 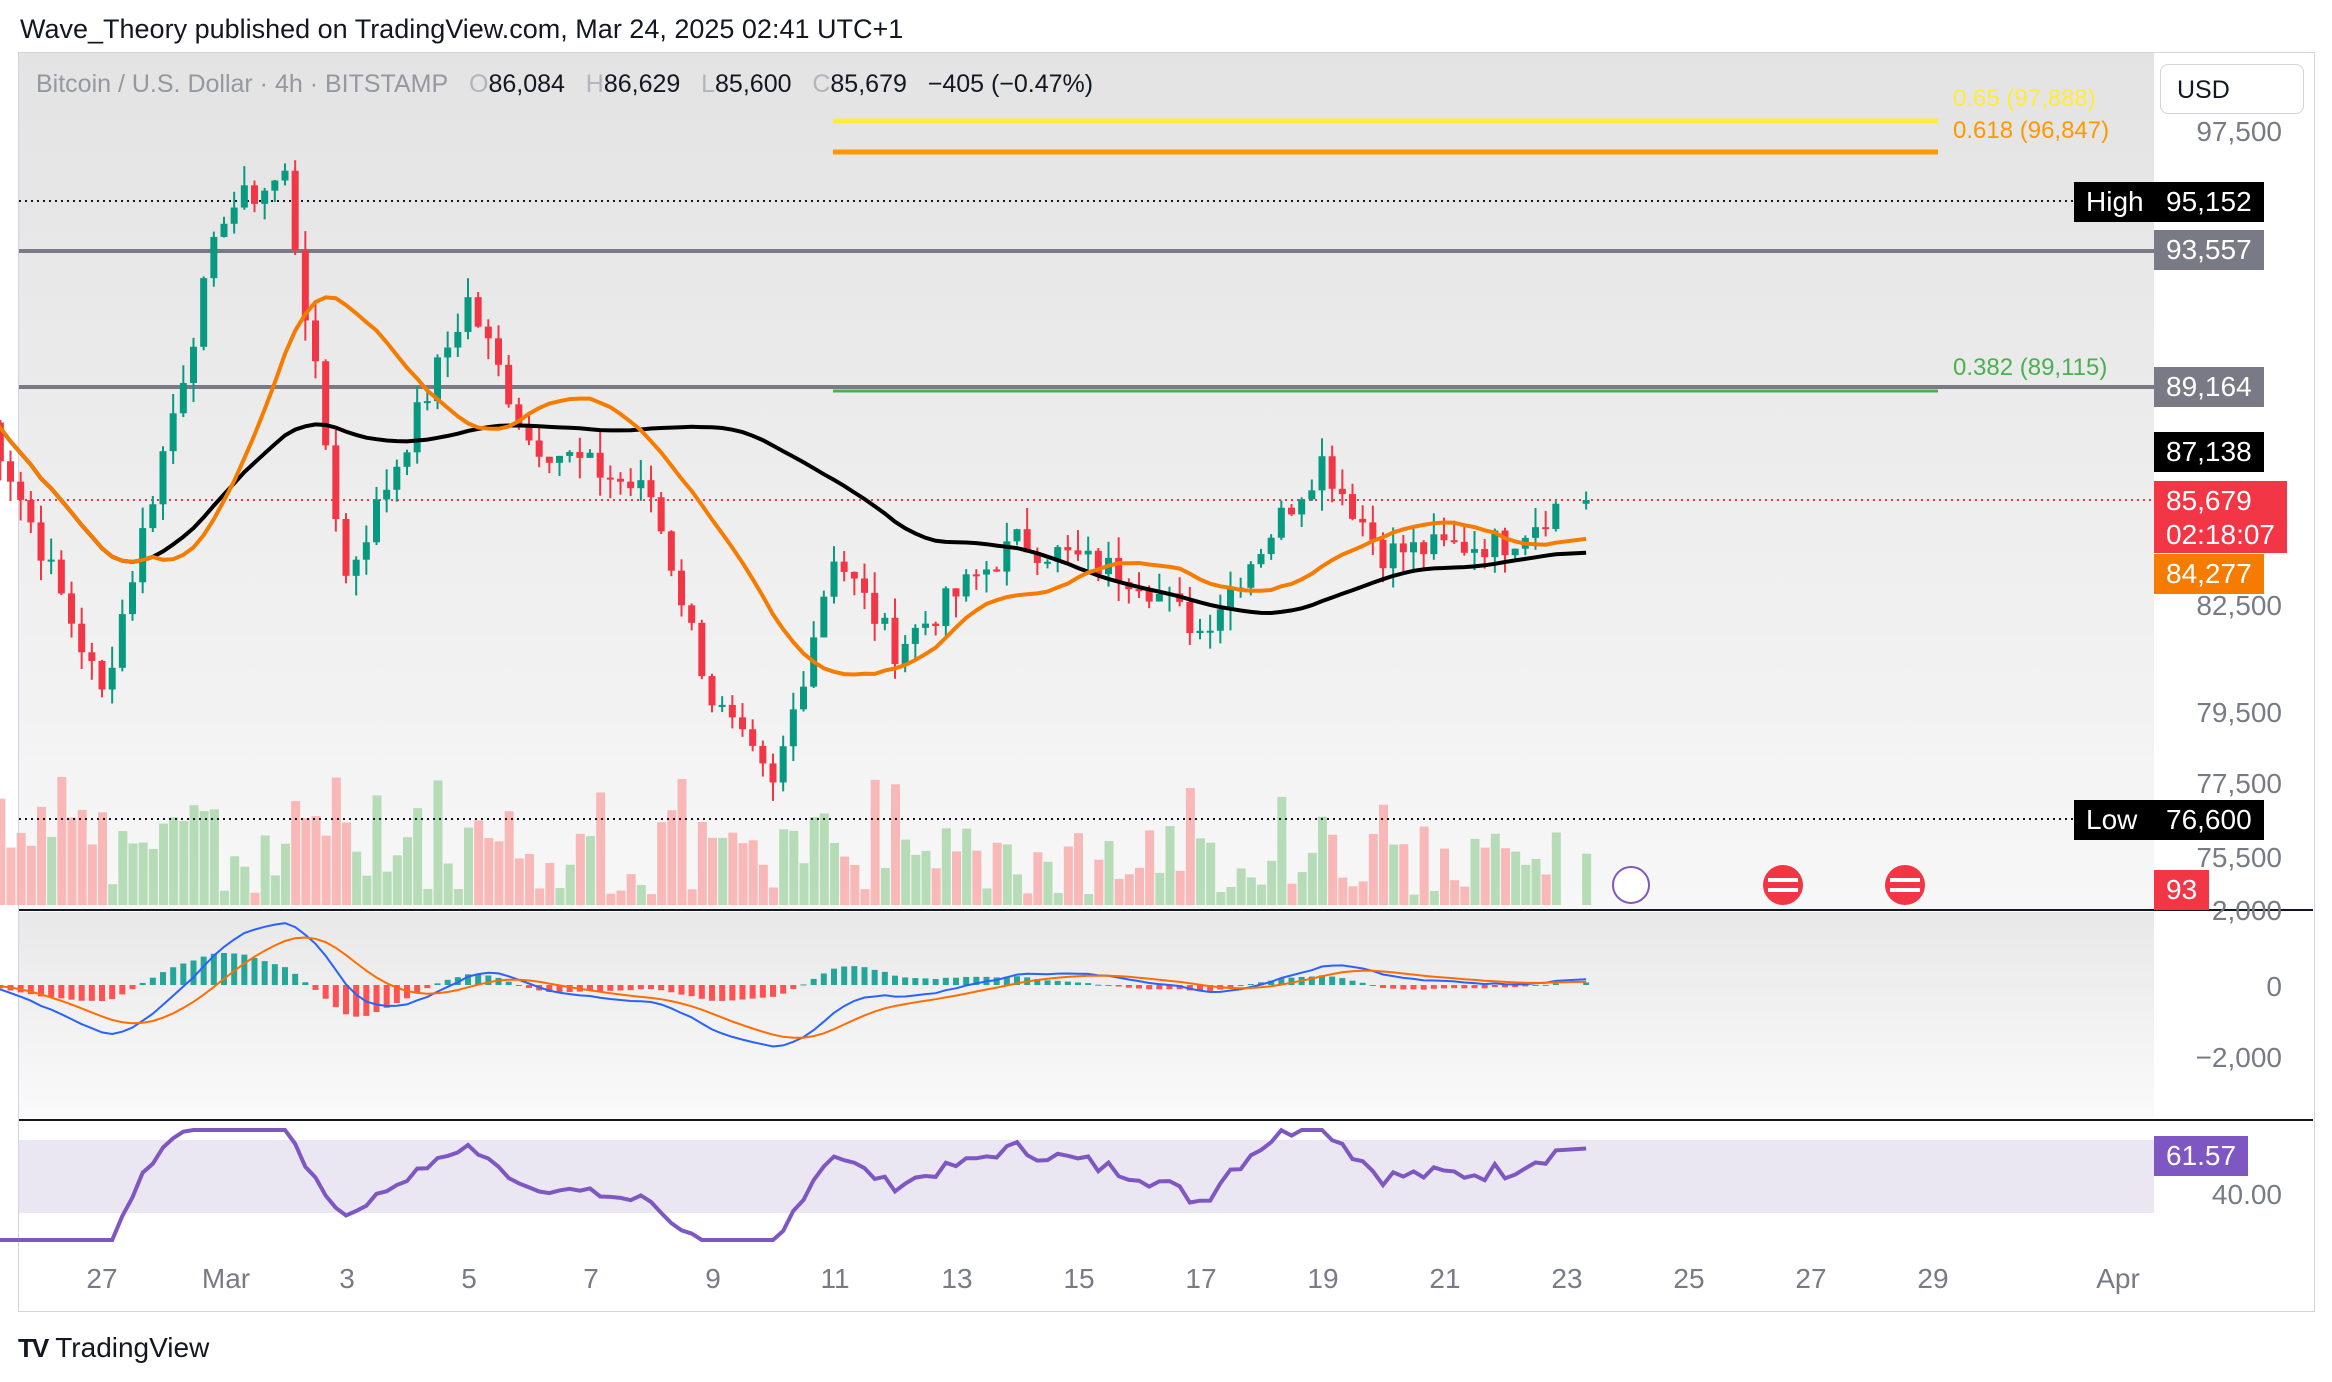 I want to click on price-tick: 77,500, so click(x=2239, y=783).